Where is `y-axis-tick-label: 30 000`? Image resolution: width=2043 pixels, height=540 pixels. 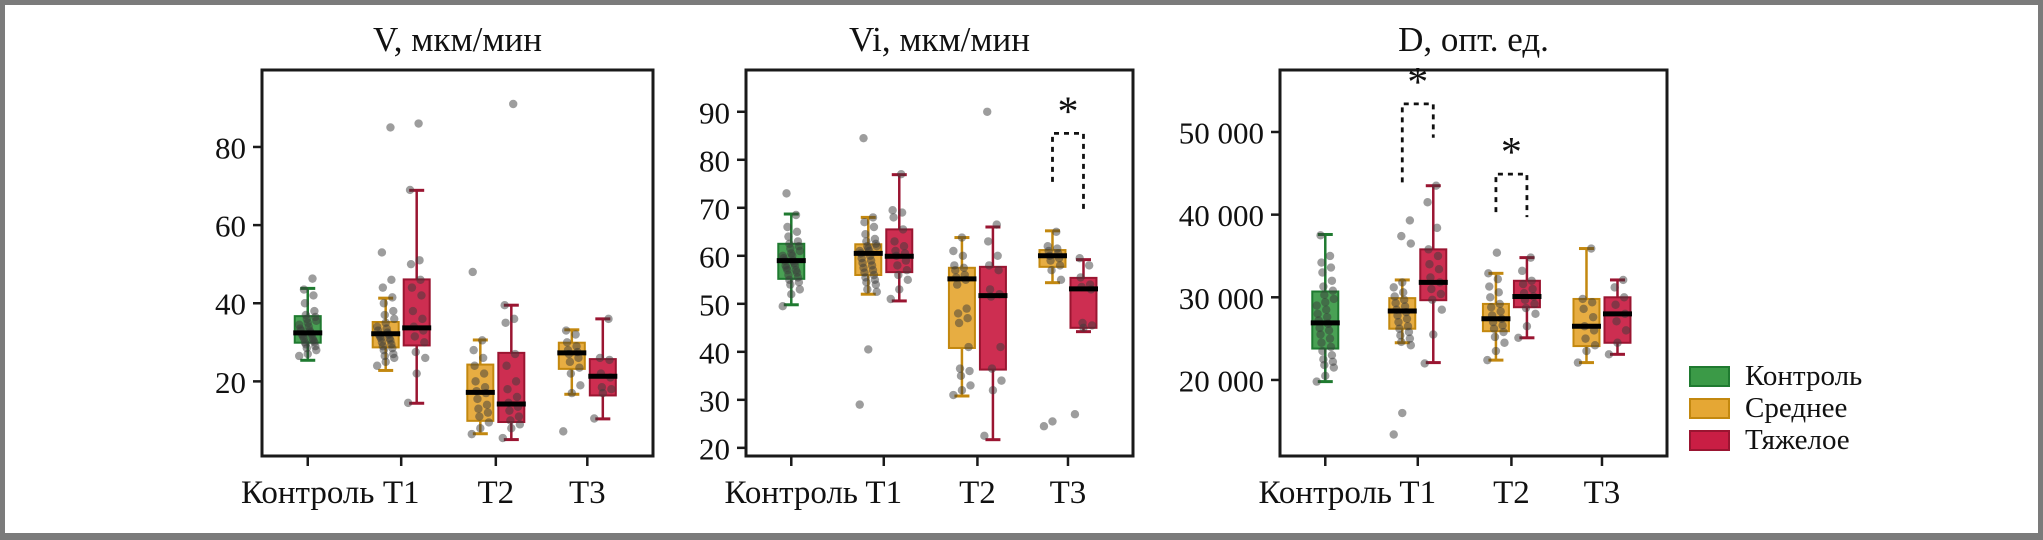 y-axis-tick-label: 30 000 is located at coordinates (1221, 298).